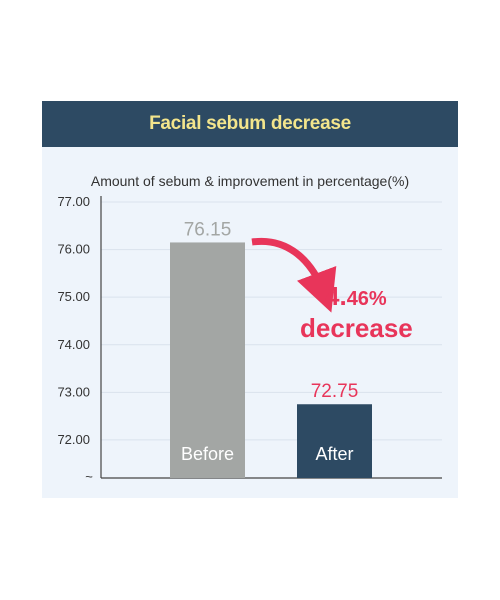 The width and height of the screenshot is (500, 600). I want to click on bar-before, so click(207, 360).